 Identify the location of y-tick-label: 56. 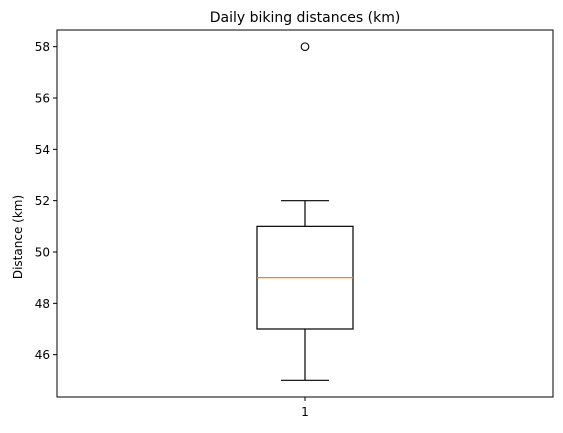
(42, 99).